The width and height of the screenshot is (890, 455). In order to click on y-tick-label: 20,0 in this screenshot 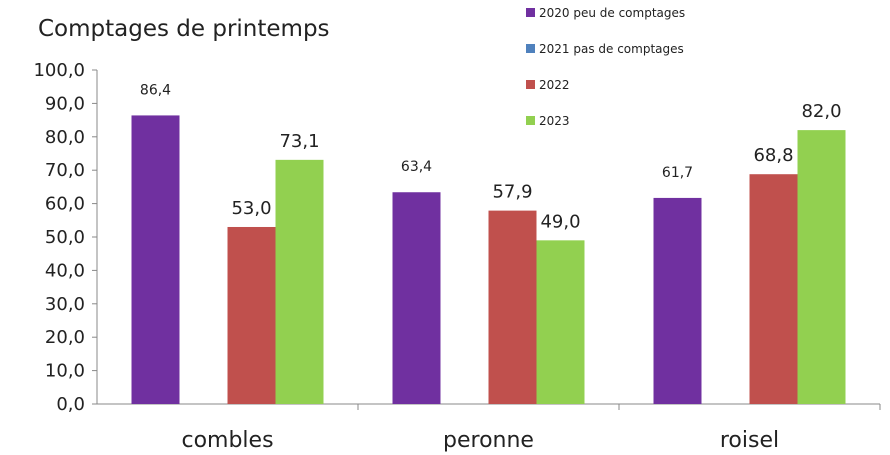, I will do `click(65, 337)`.